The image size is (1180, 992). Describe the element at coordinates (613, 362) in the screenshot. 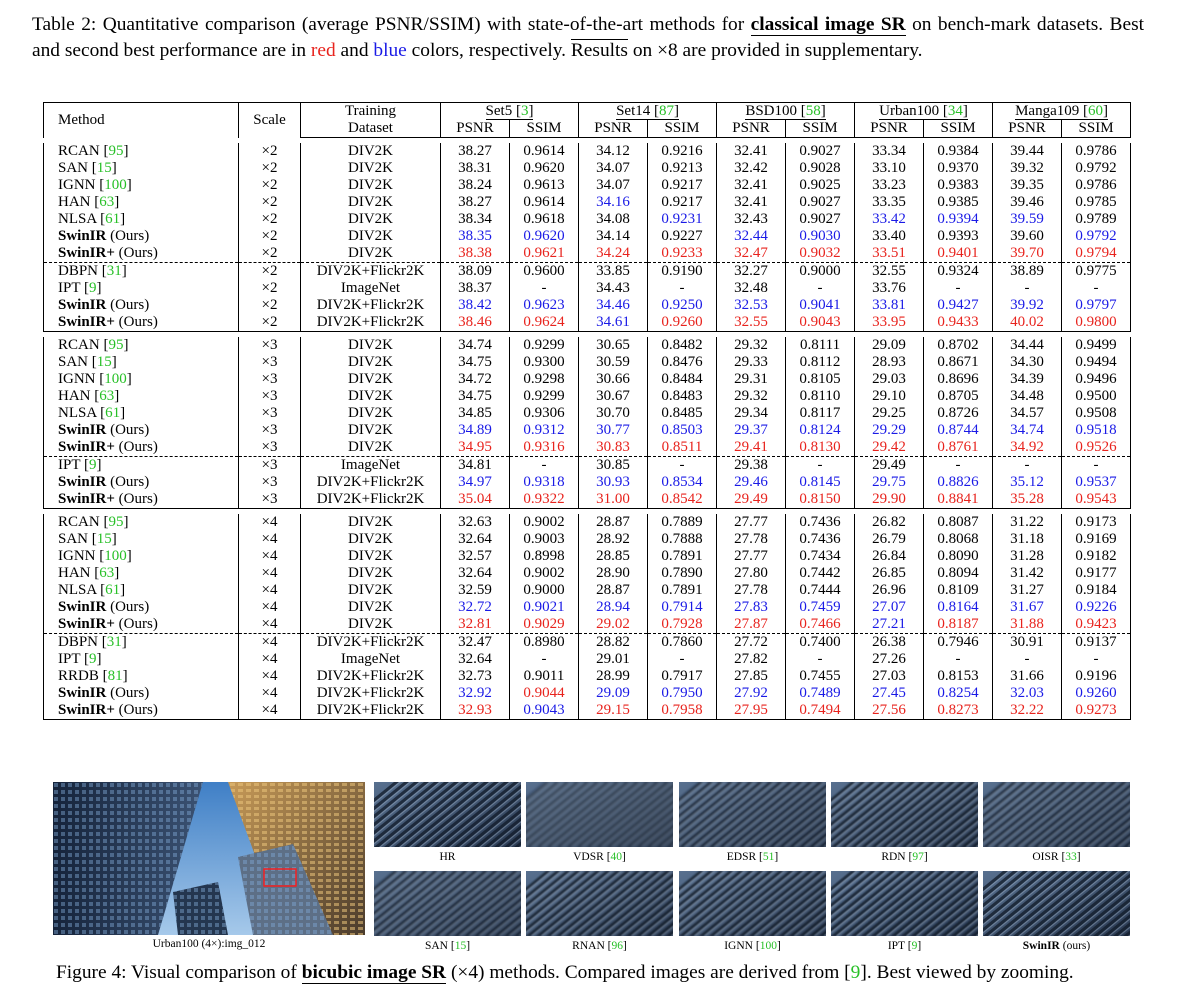

I see `psnr-cell: 30.59` at that location.